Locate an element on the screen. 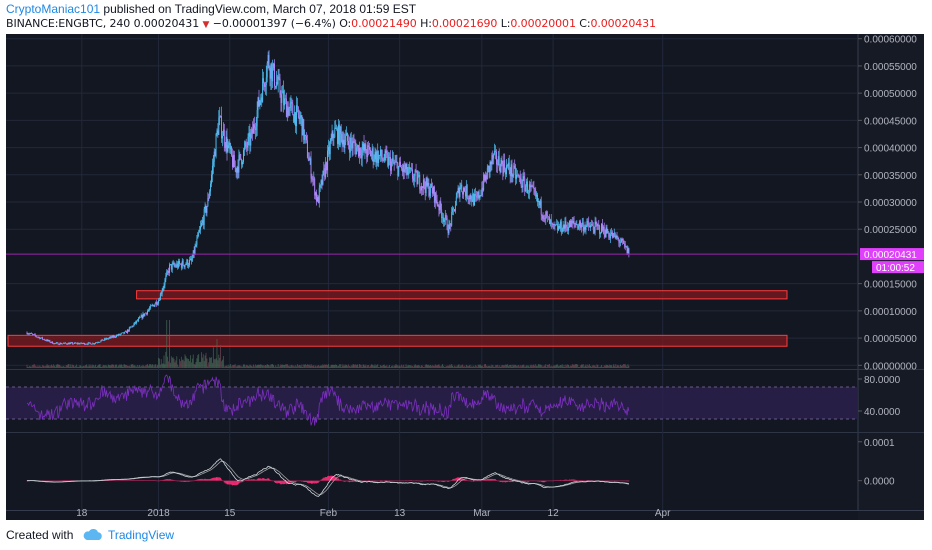 This screenshot has height=550, width=932. tradingview-cloud-icon is located at coordinates (93, 535).